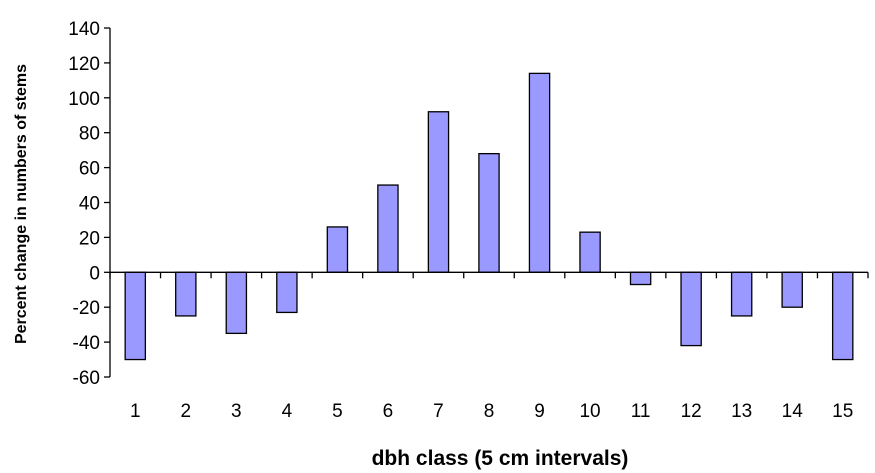  What do you see at coordinates (84, 99) in the screenshot?
I see `y-tick-label: 100` at bounding box center [84, 99].